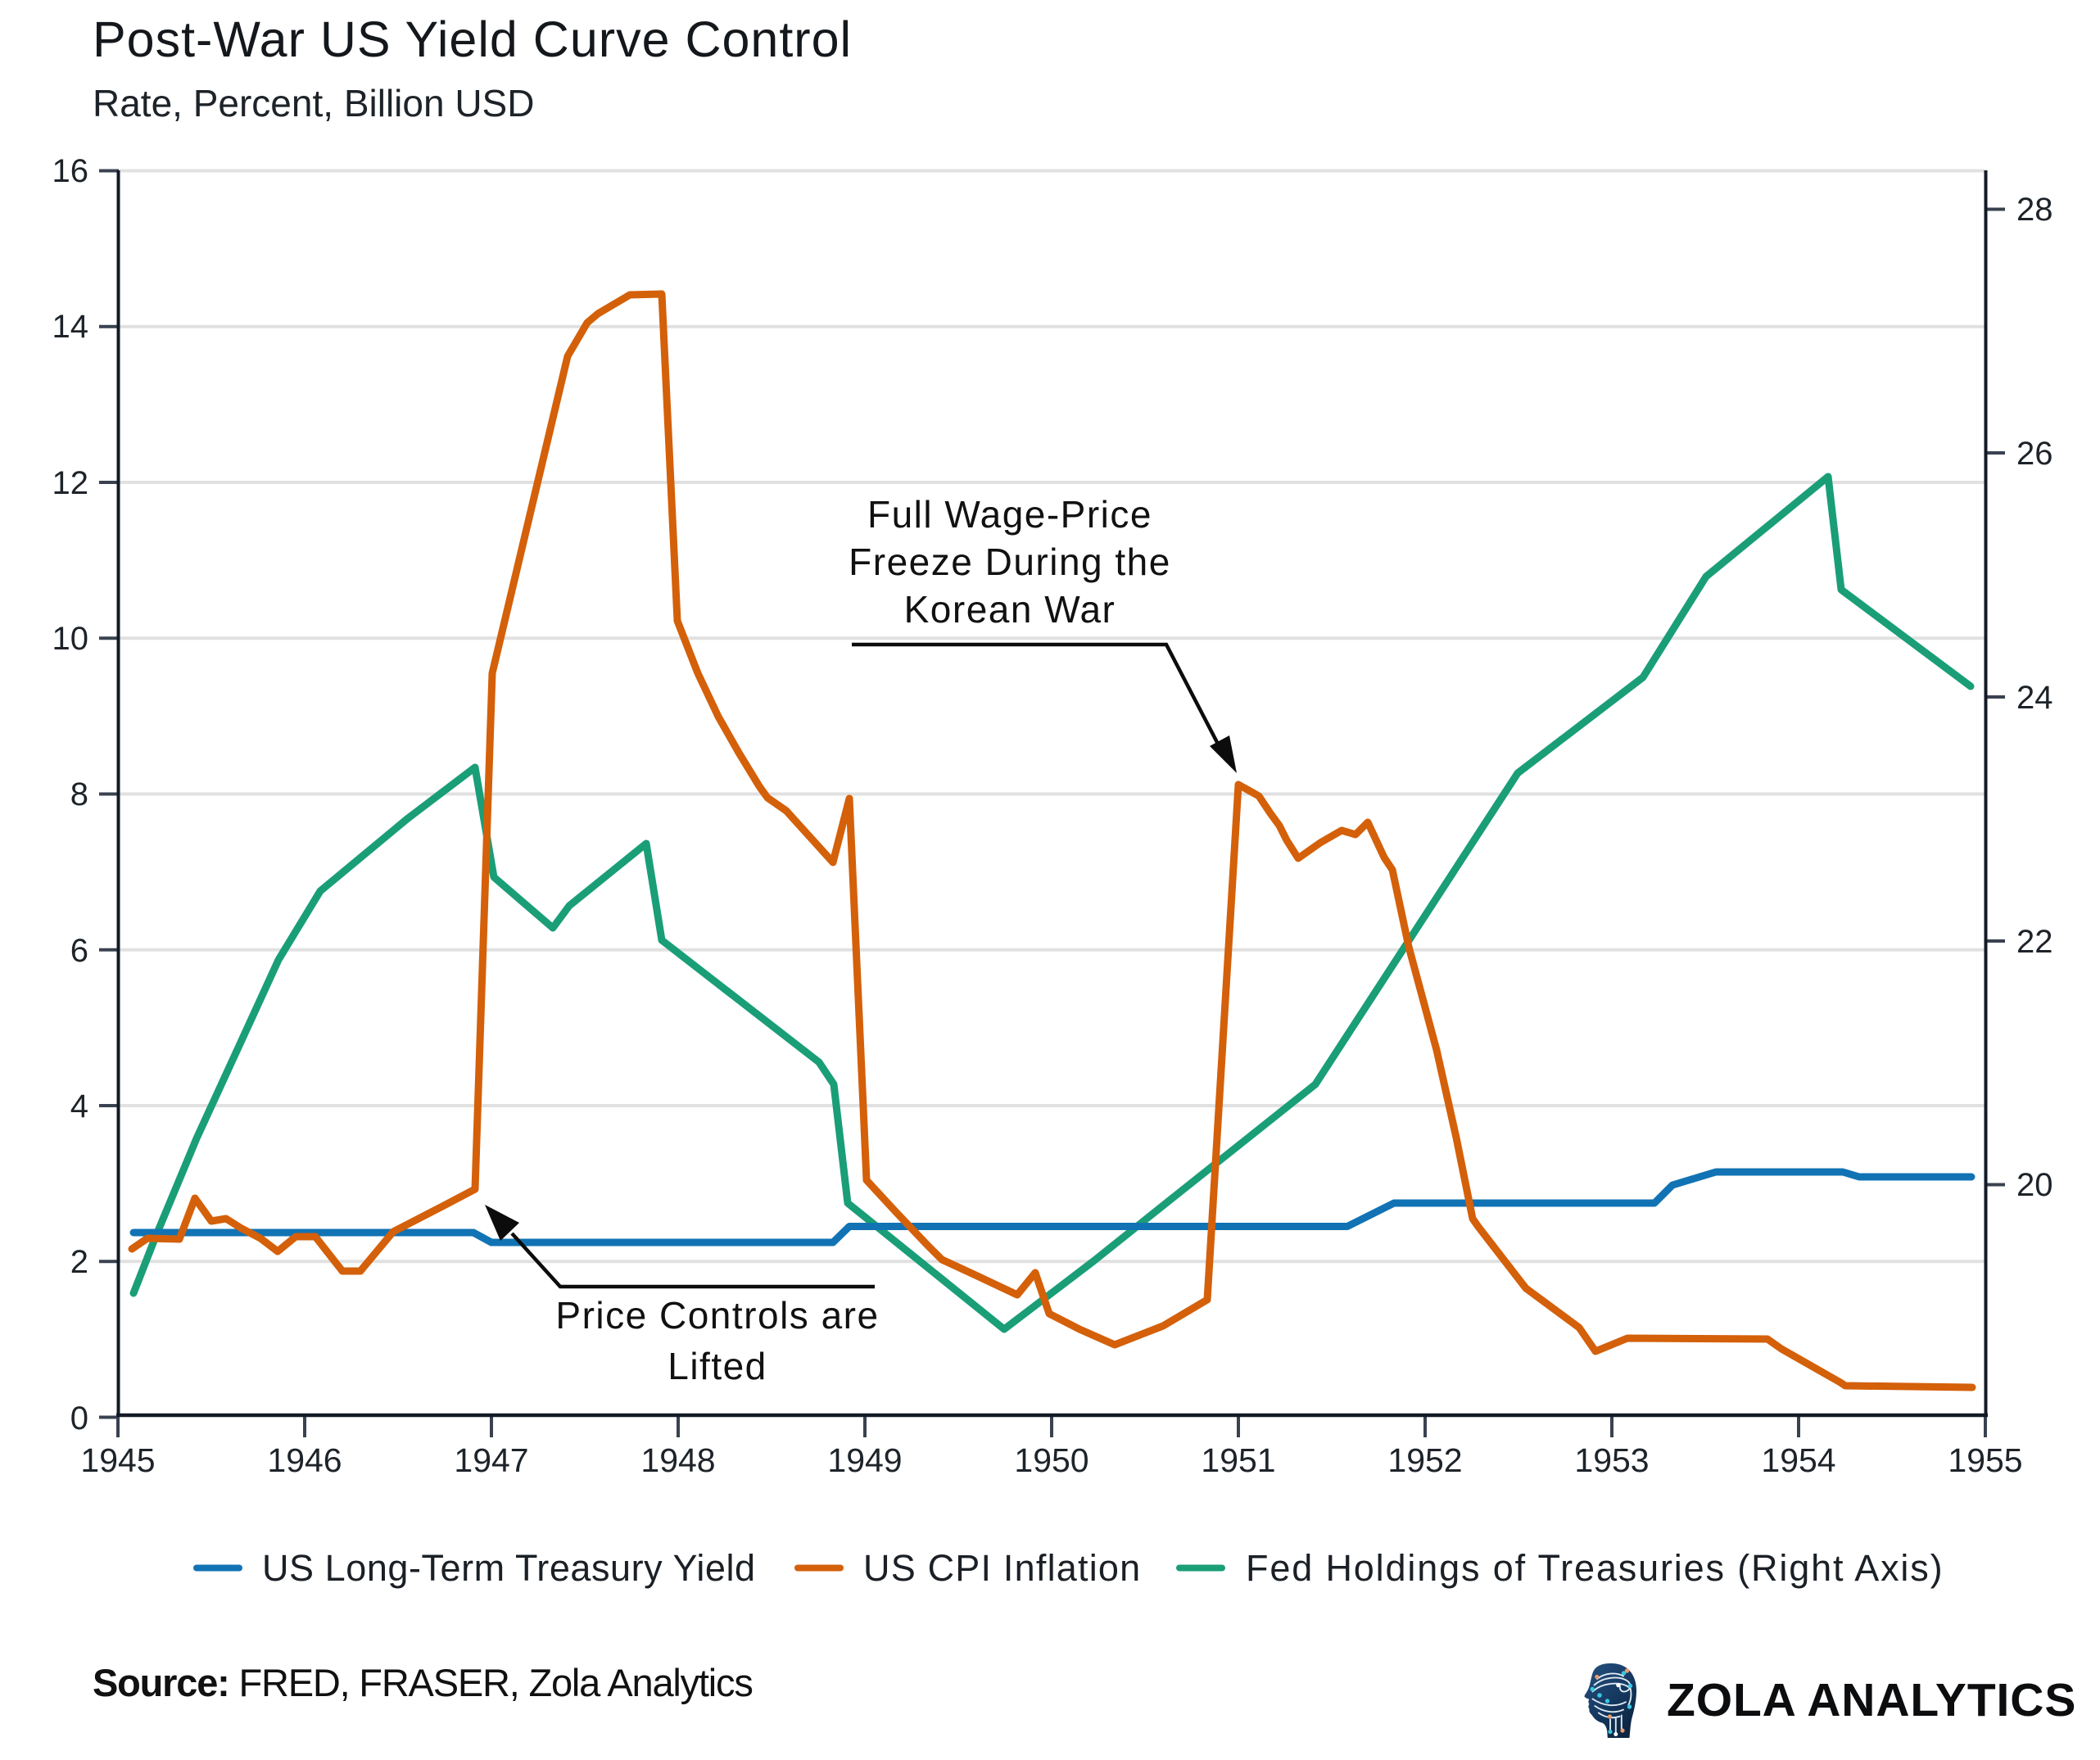 This screenshot has height=1760, width=2100. Describe the element at coordinates (717, 1315) in the screenshot. I see `svg-text: Price Controls are` at that location.